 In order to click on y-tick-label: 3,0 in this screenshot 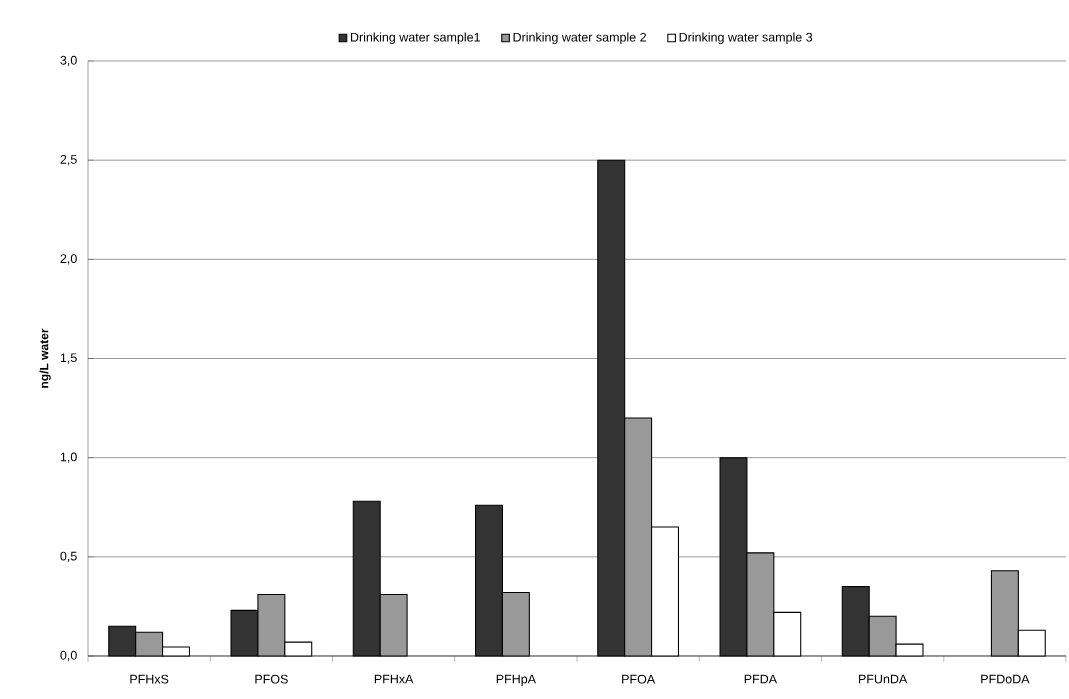, I will do `click(68, 61)`.